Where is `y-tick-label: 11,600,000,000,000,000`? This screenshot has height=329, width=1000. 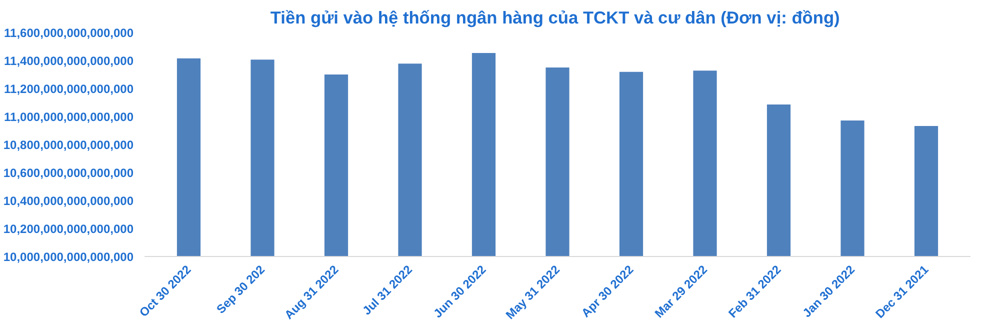 y-tick-label: 11,600,000,000,000,000 is located at coordinates (69, 33).